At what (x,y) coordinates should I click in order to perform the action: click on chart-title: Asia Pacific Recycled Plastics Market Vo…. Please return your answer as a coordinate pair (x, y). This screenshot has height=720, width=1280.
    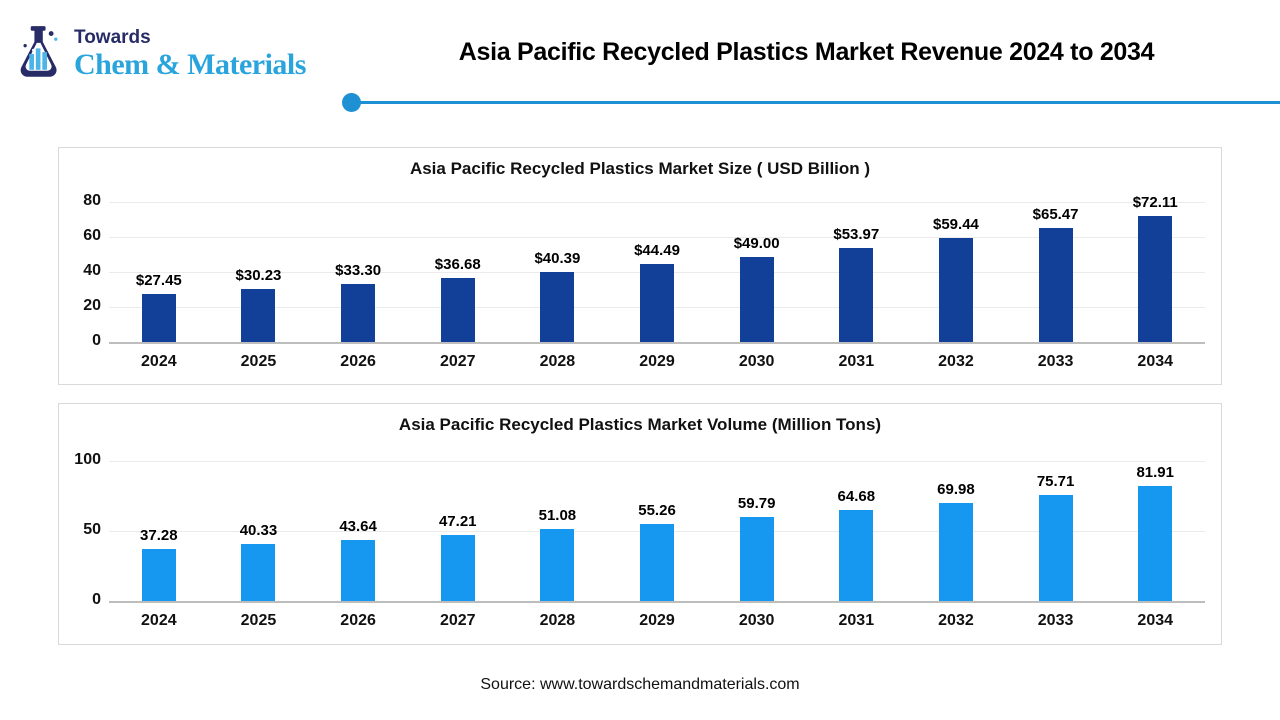
    Looking at the image, I should click on (640, 424).